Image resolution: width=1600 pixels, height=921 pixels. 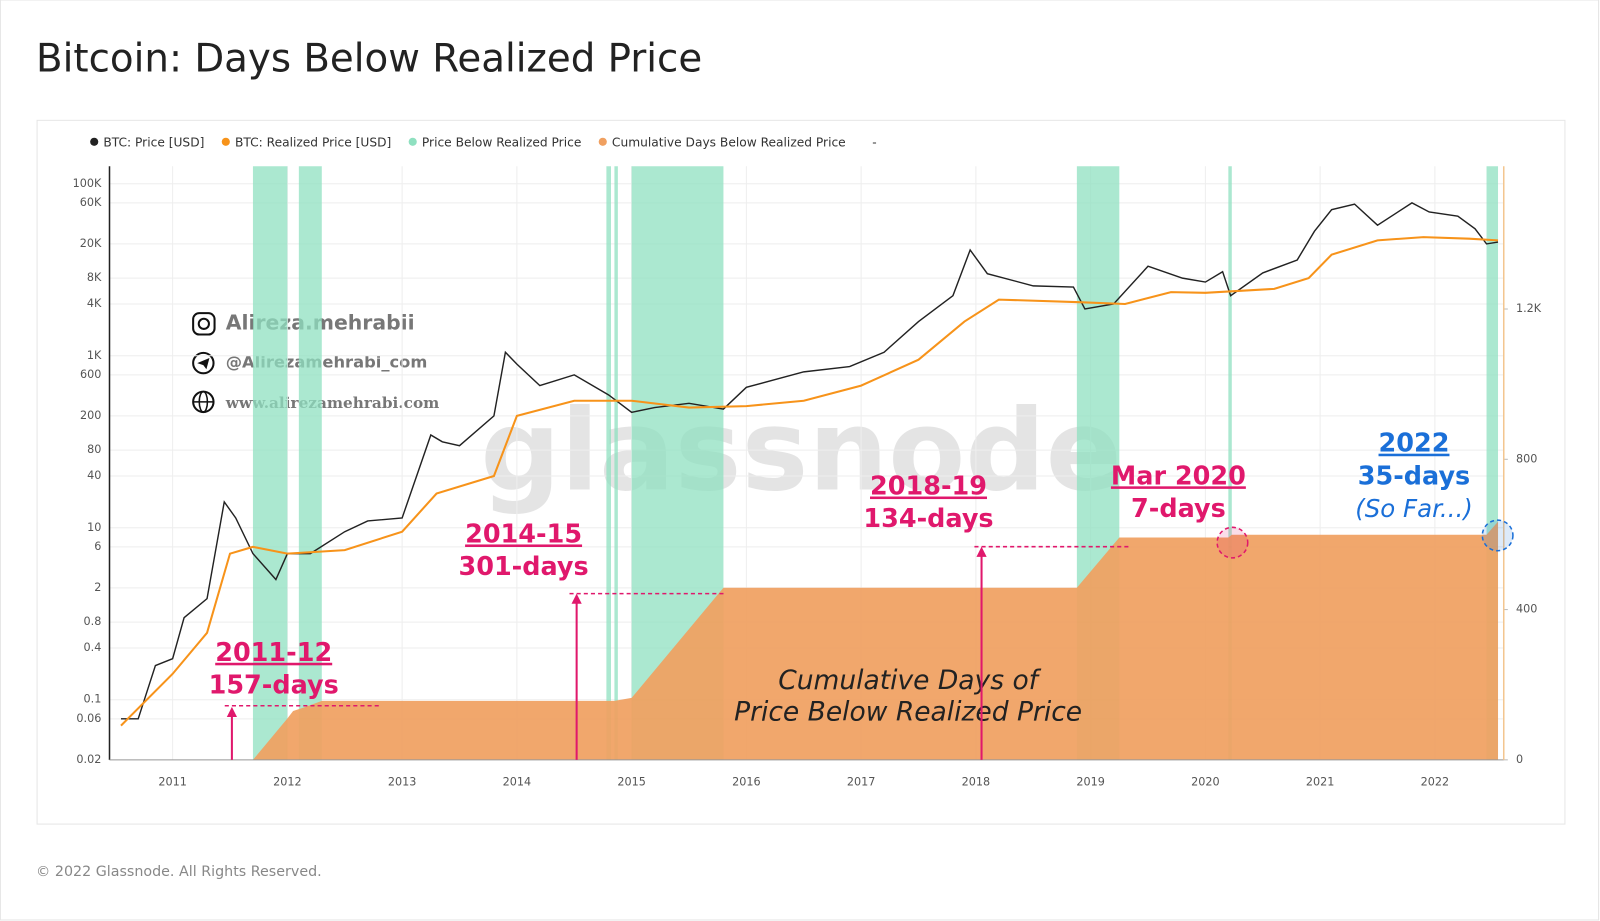 What do you see at coordinates (313, 142) in the screenshot?
I see `legend-label: BTC: Realized Price [USD]` at bounding box center [313, 142].